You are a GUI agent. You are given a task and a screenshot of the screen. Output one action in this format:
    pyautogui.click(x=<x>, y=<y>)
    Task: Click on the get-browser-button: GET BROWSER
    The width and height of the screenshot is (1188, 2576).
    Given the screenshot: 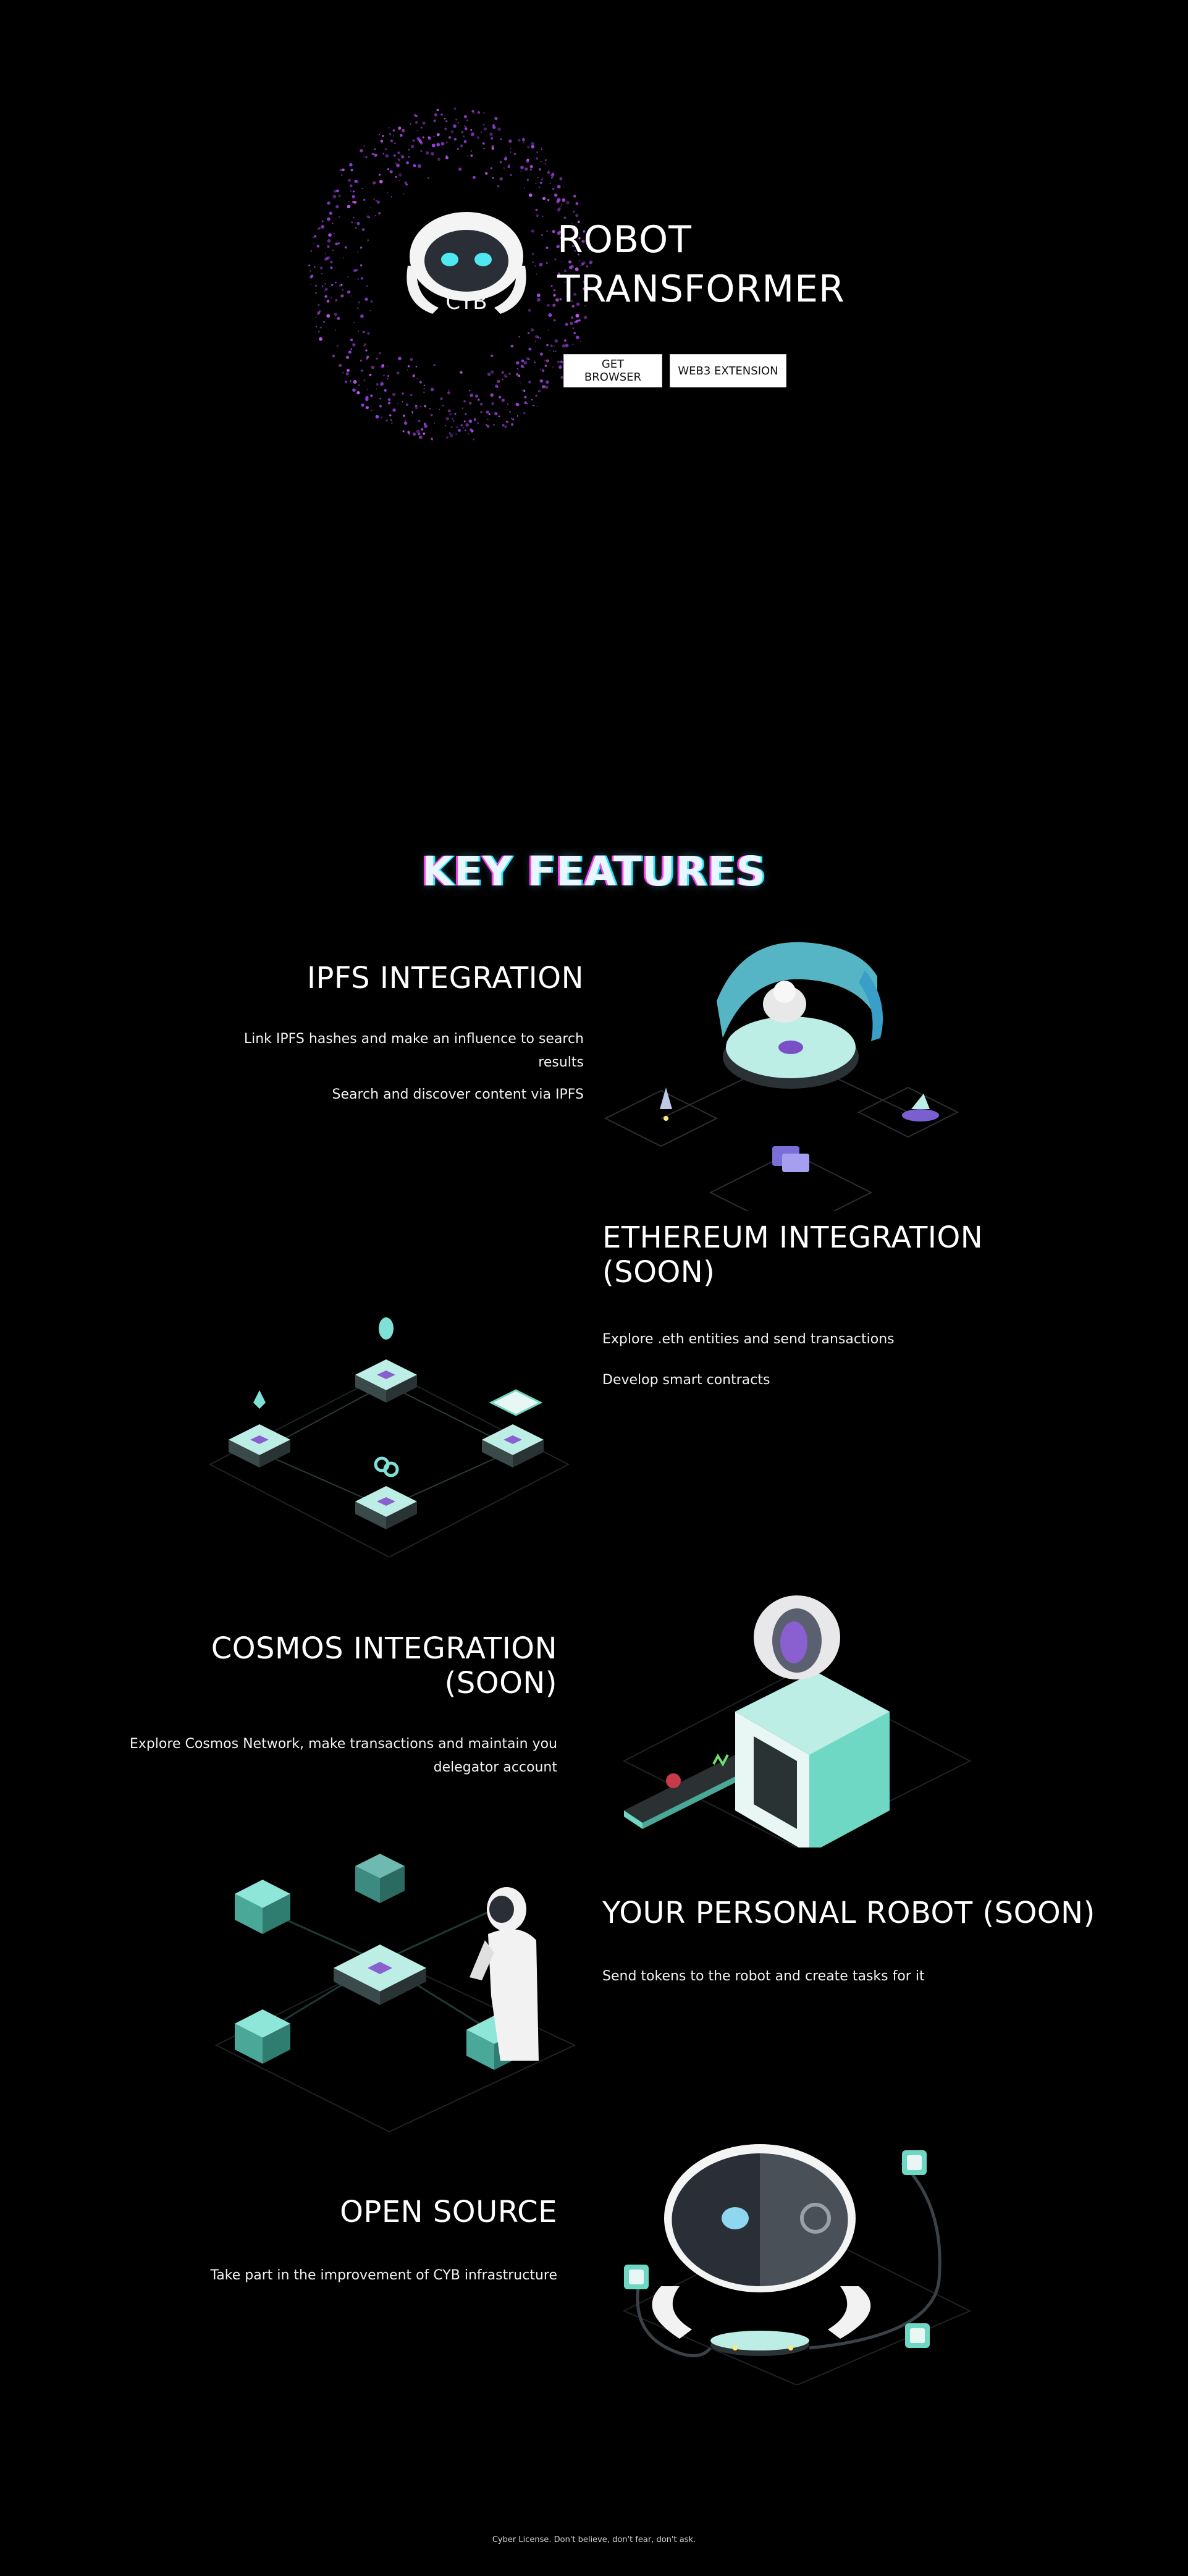 What is the action you would take?
    pyautogui.click(x=612, y=370)
    